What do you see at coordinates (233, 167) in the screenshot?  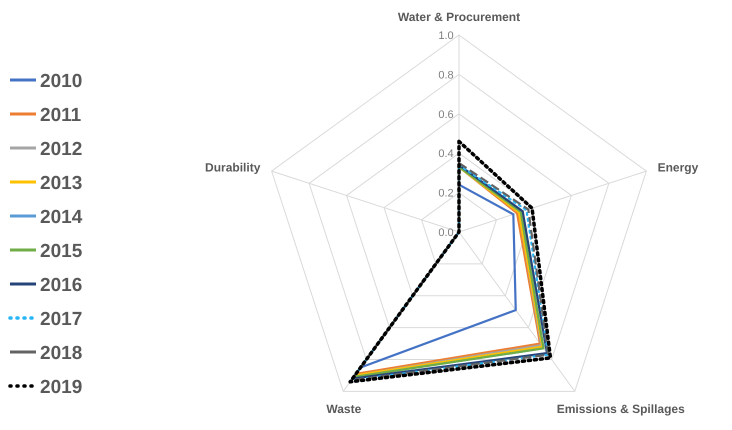 I see `spoke-label: Durability` at bounding box center [233, 167].